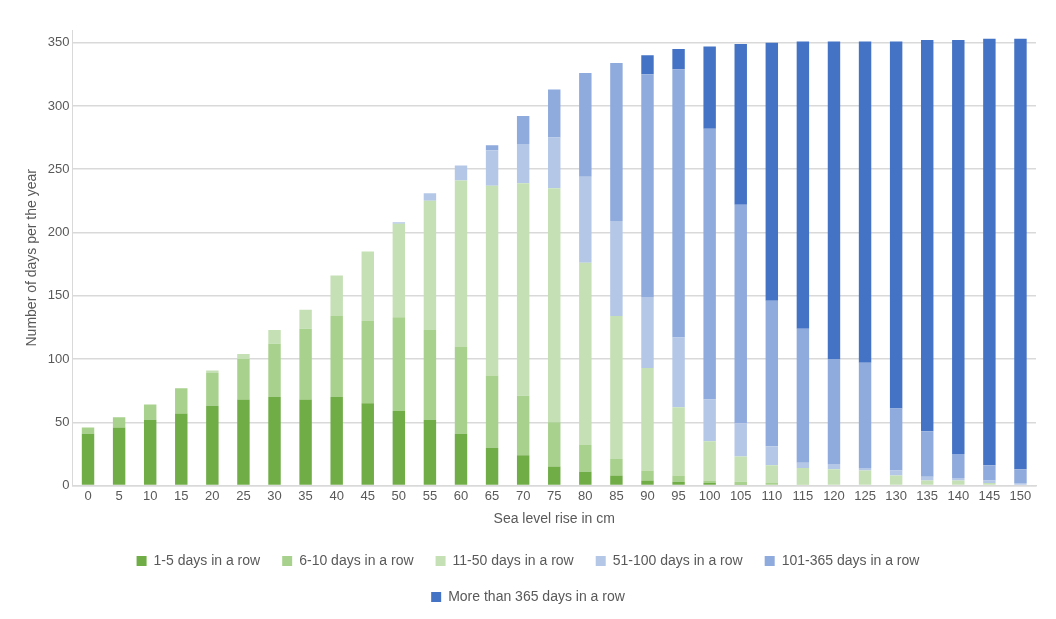 The image size is (1056, 619). What do you see at coordinates (523, 495) in the screenshot?
I see `x-tick-label: 70` at bounding box center [523, 495].